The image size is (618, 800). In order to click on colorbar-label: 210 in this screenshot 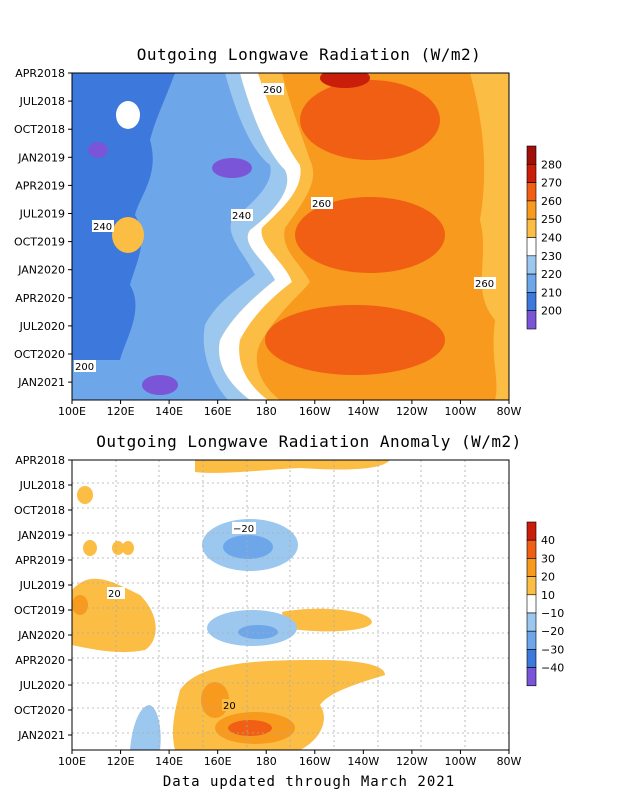, I will do `click(551, 292)`.